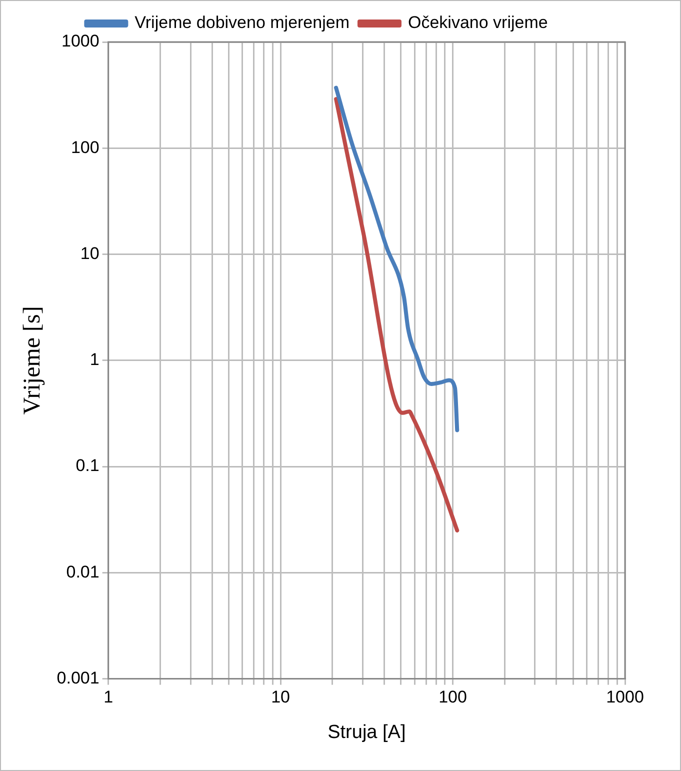 The height and width of the screenshot is (771, 681). I want to click on legend-label: Vrijeme dobiveno mjerenjem, so click(242, 22).